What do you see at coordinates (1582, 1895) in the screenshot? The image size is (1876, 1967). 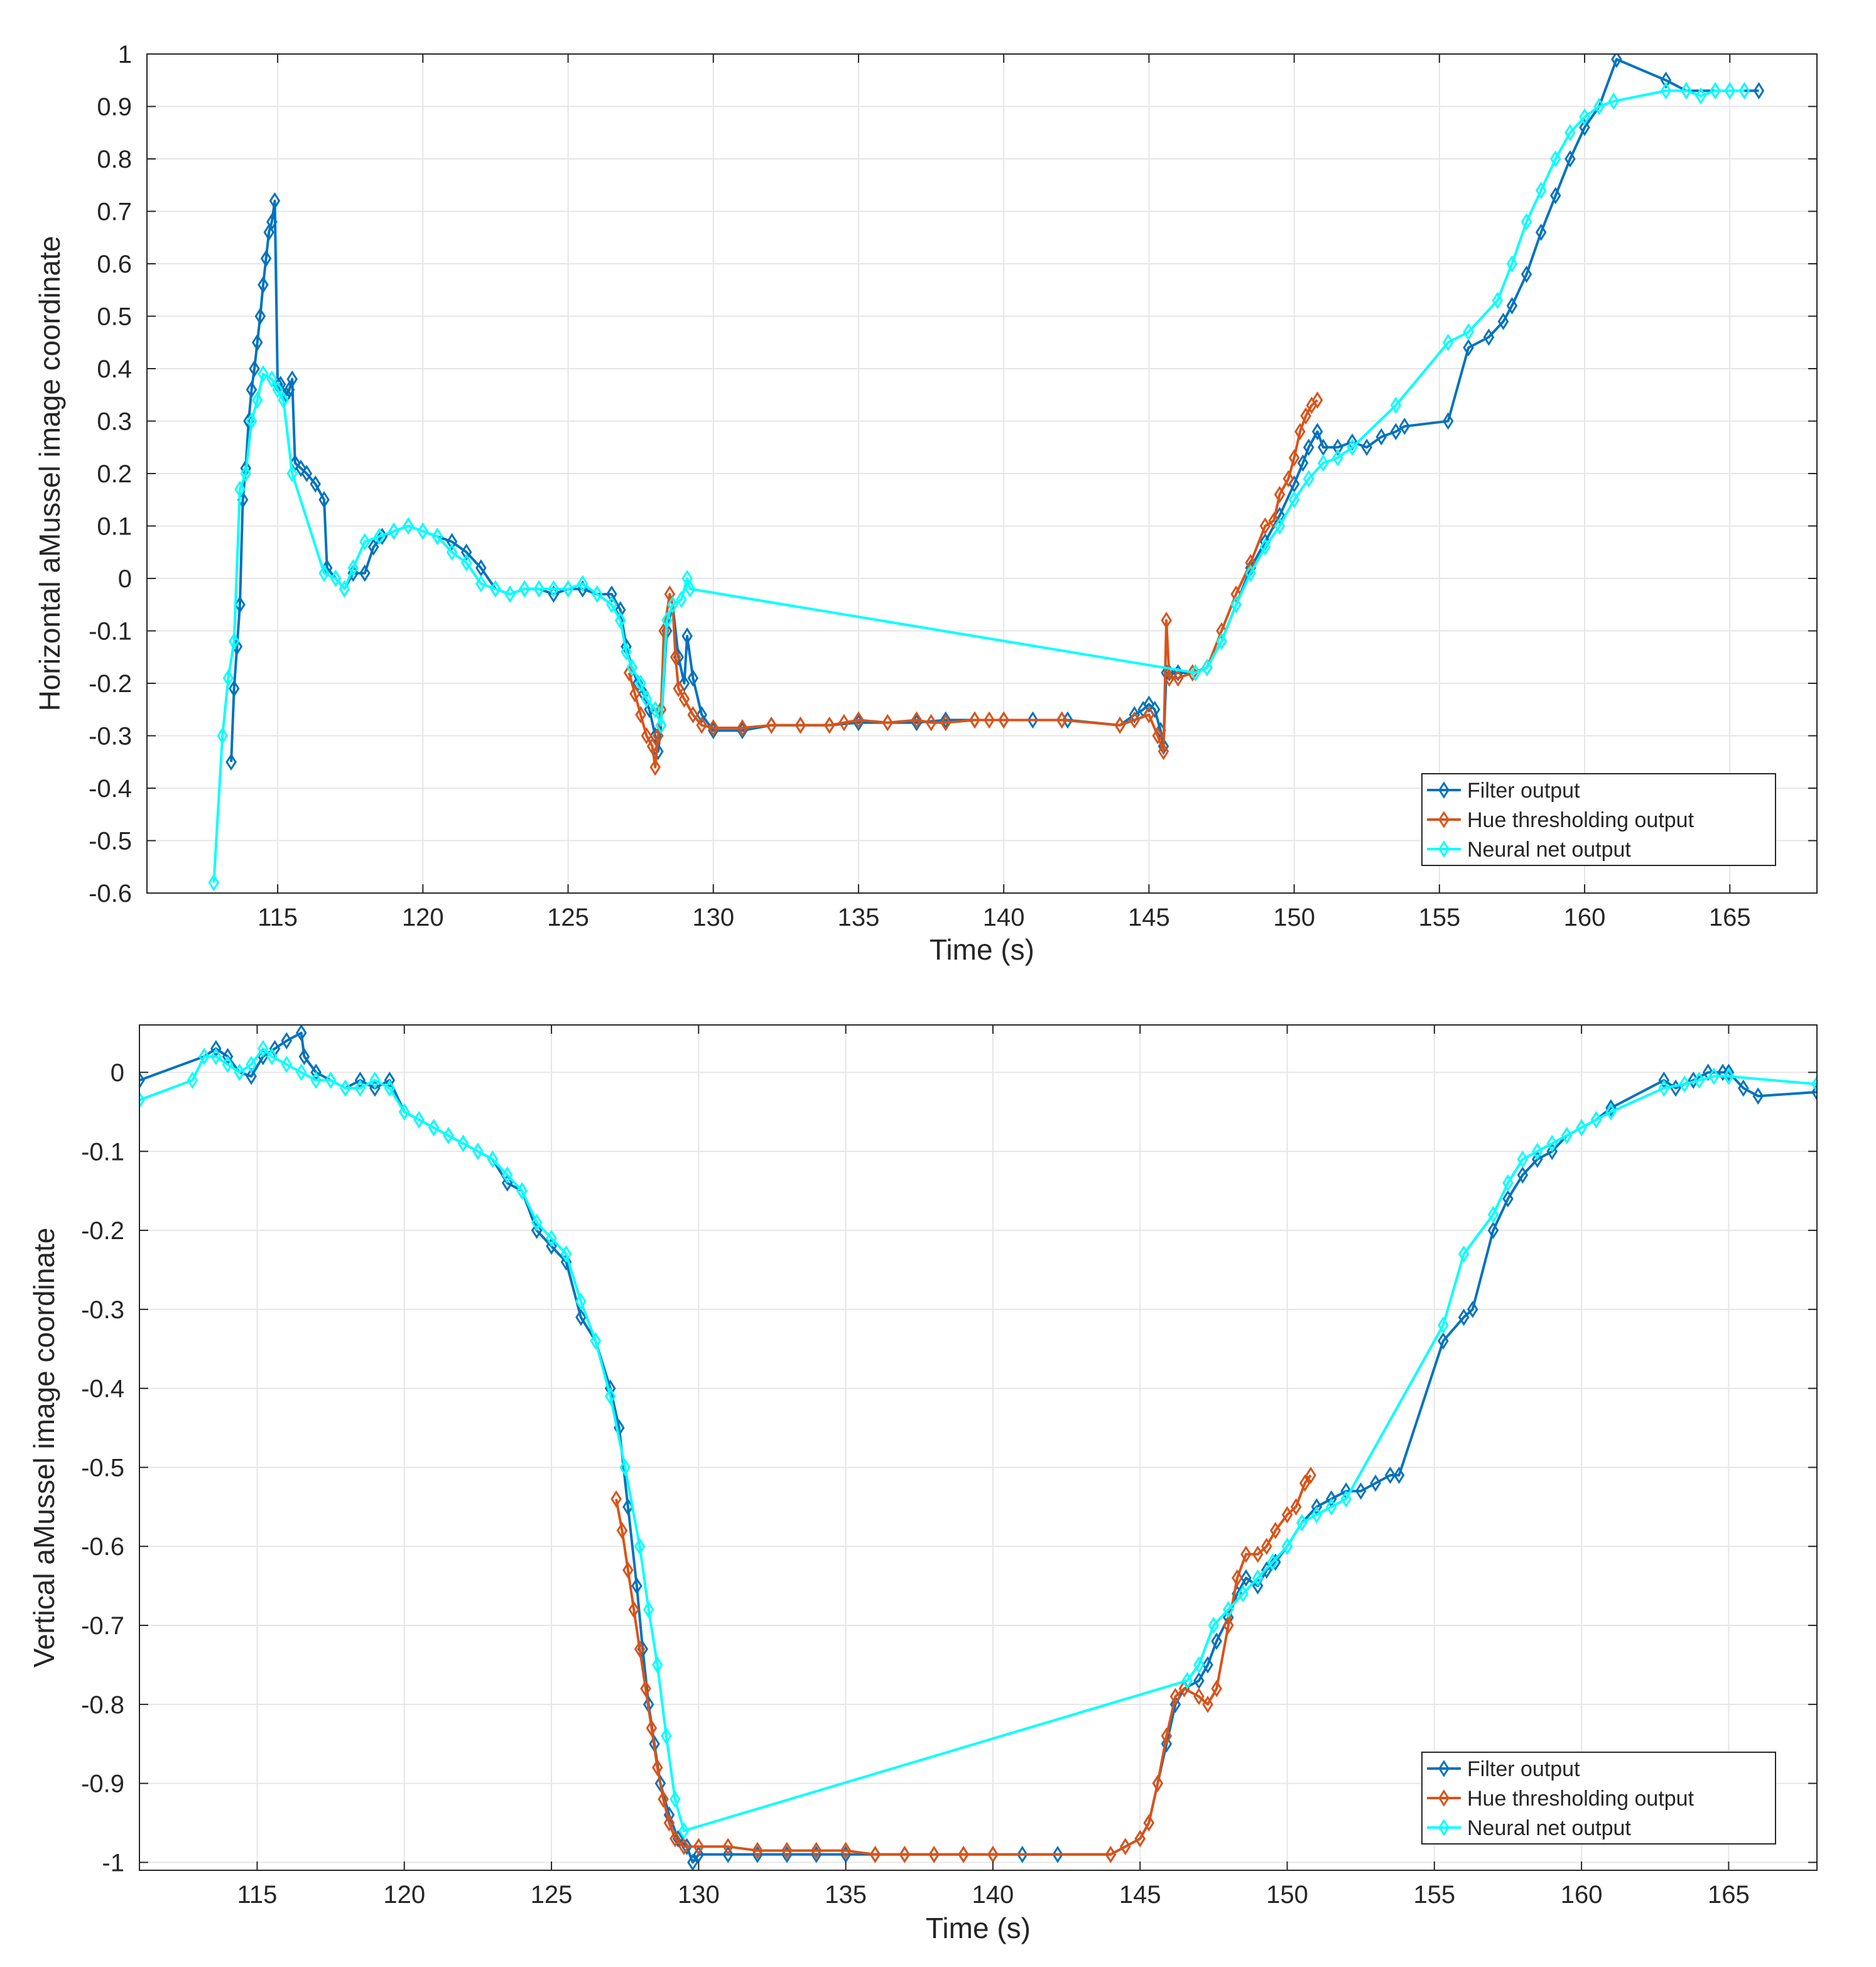 I see `x-tick-label: 160` at bounding box center [1582, 1895].